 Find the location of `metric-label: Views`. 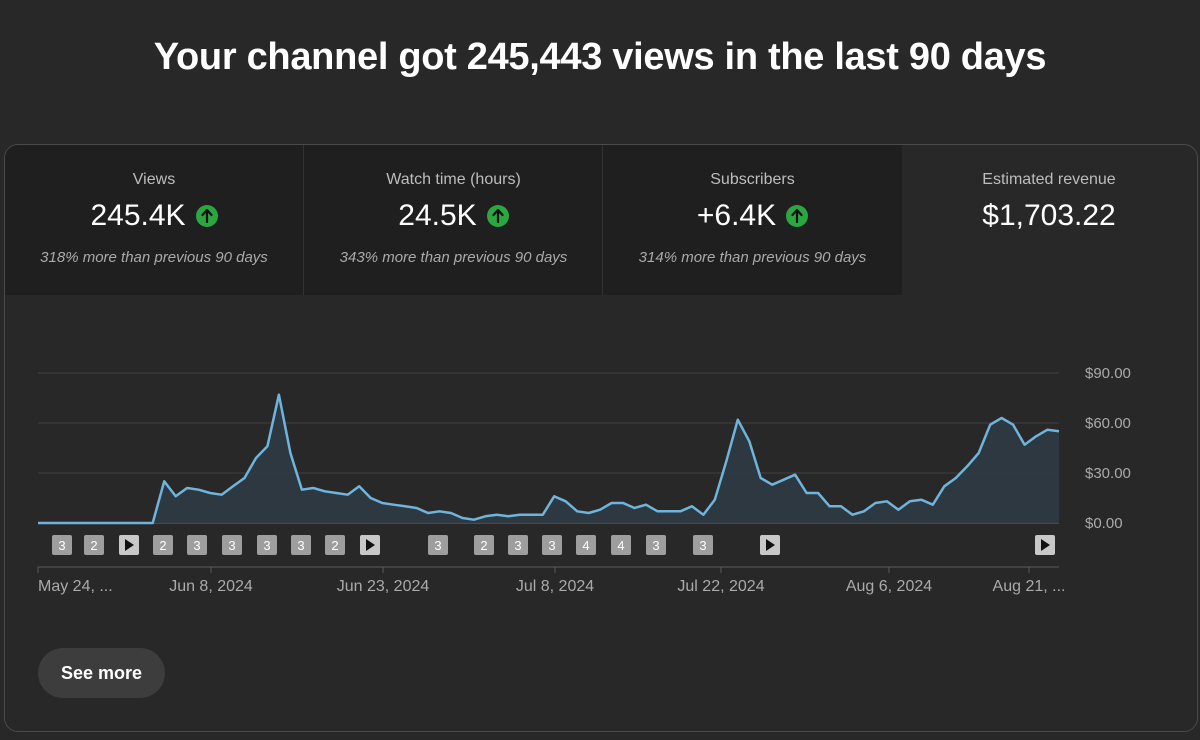

metric-label: Views is located at coordinates (154, 179).